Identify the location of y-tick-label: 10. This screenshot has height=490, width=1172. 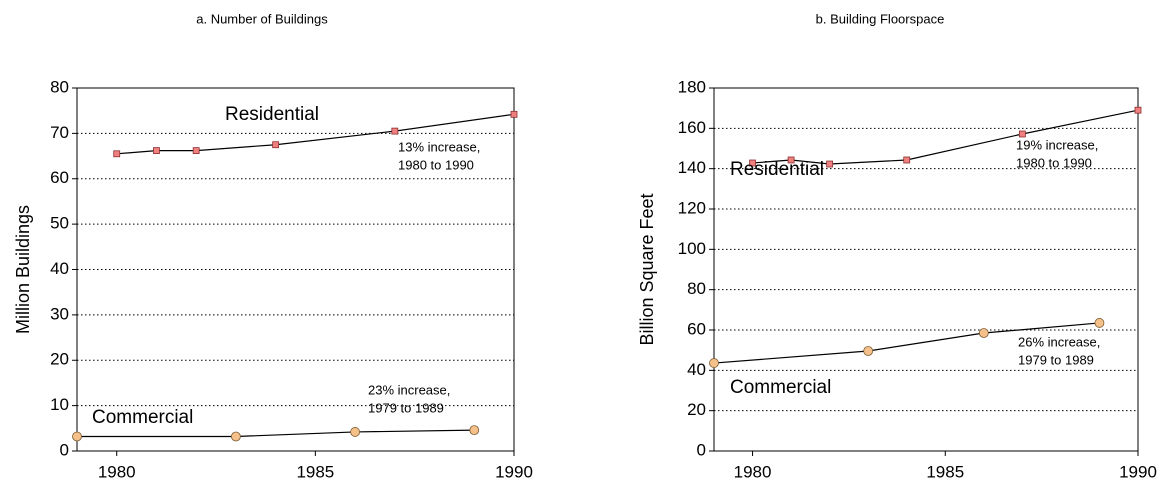
(59, 404).